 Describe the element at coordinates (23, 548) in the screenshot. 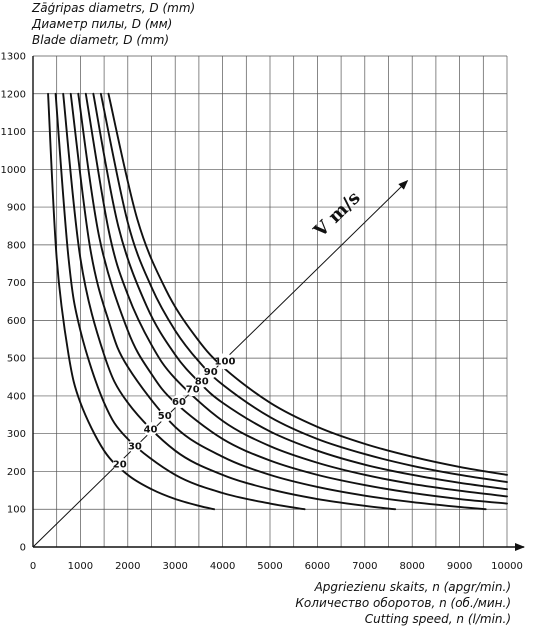

I see `y-tick-label: 0` at that location.